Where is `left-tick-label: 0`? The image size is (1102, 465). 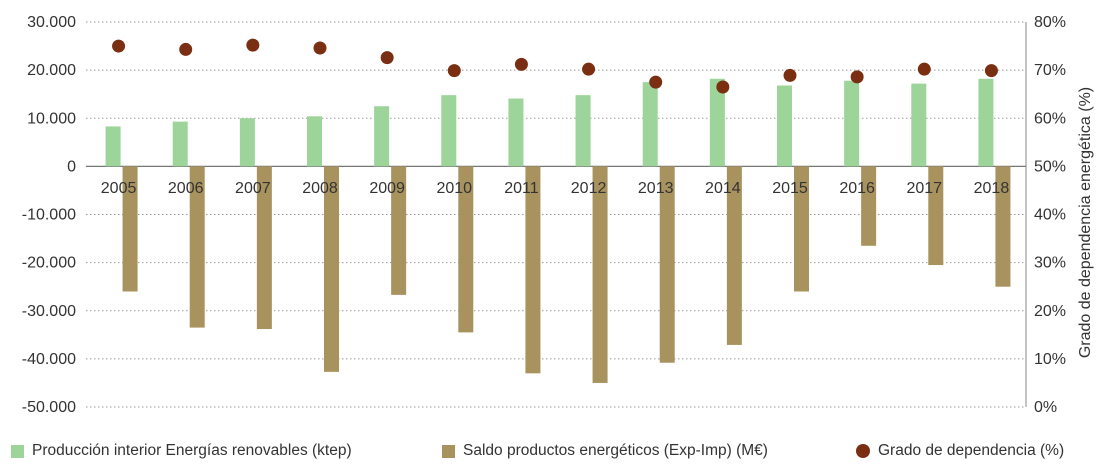 left-tick-label: 0 is located at coordinates (71, 166).